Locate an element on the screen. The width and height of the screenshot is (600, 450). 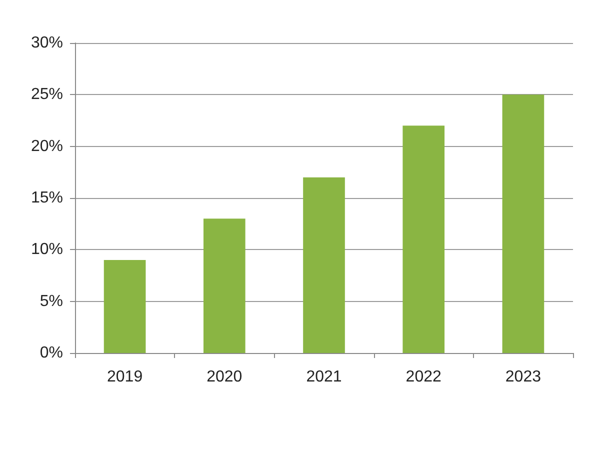
y-tick-label: 5% is located at coordinates (51, 301).